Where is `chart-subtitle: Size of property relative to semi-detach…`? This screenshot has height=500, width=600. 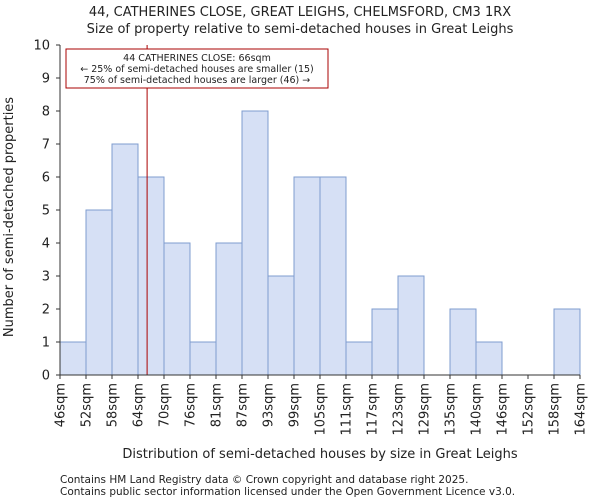
chart-subtitle: Size of property relative to semi-detach… is located at coordinates (300, 29).